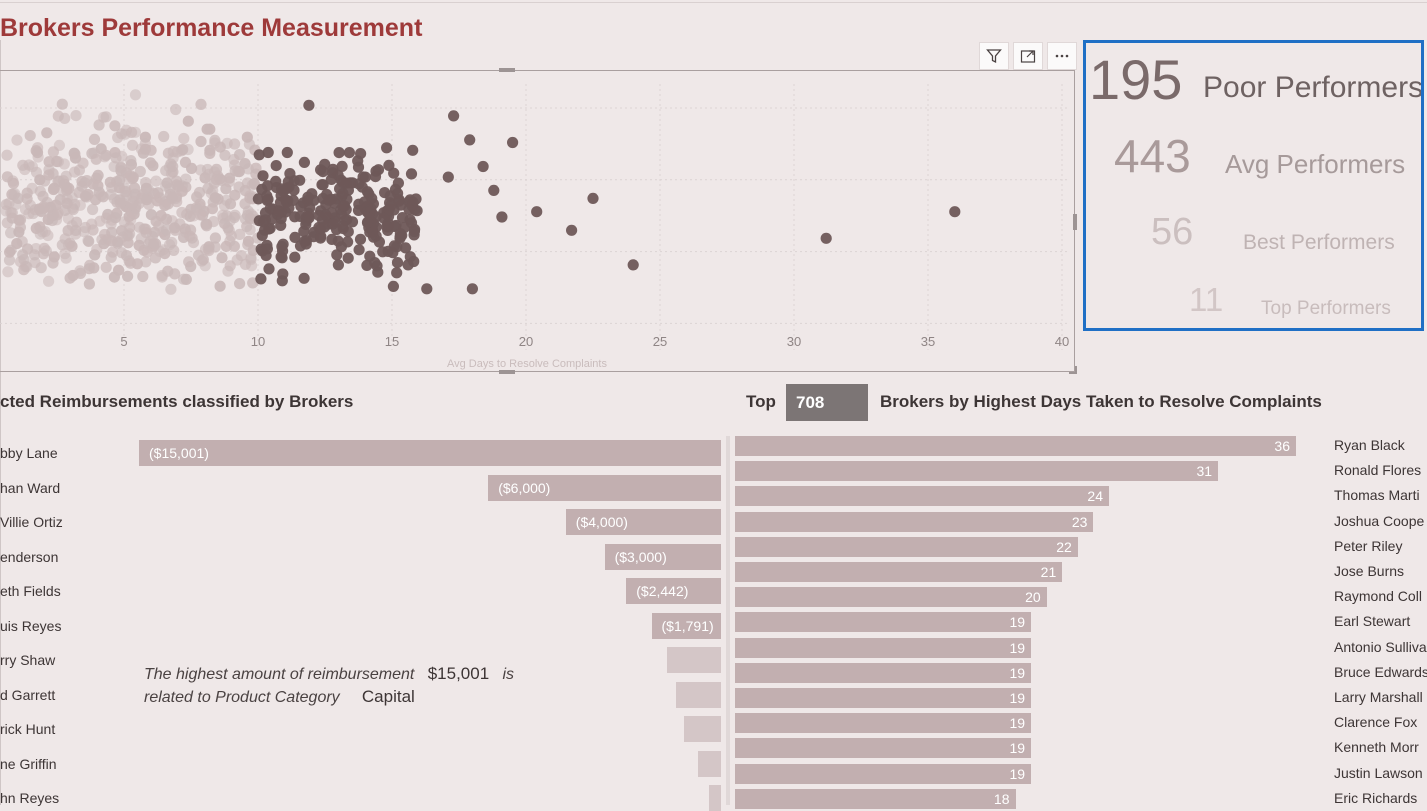 This screenshot has height=811, width=1427. What do you see at coordinates (1062, 56) in the screenshot?
I see `more-options-icon` at bounding box center [1062, 56].